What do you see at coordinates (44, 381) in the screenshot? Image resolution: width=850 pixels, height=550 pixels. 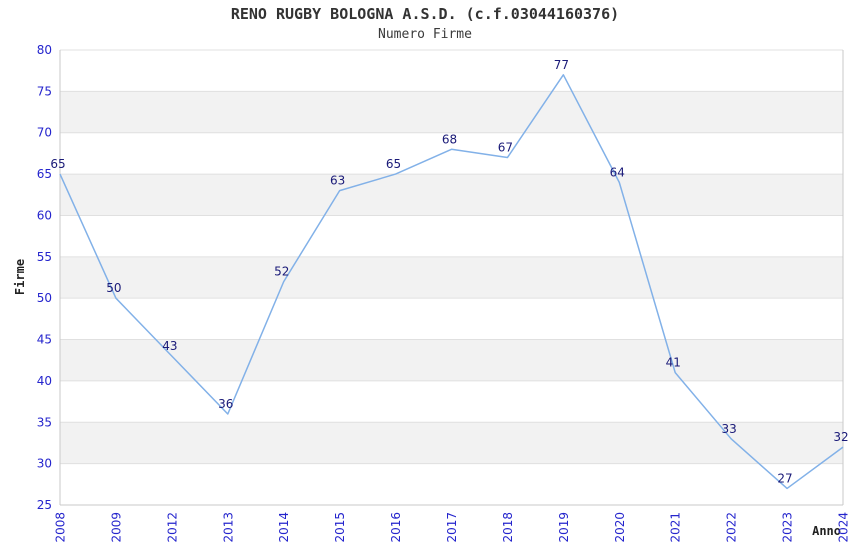 I see `y-tick-label: 40` at bounding box center [44, 381].